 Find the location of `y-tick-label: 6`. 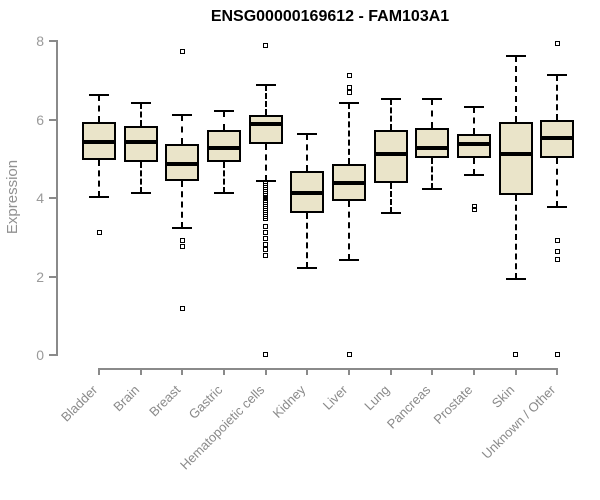

y-tick-label: 6 is located at coordinates (40, 119).